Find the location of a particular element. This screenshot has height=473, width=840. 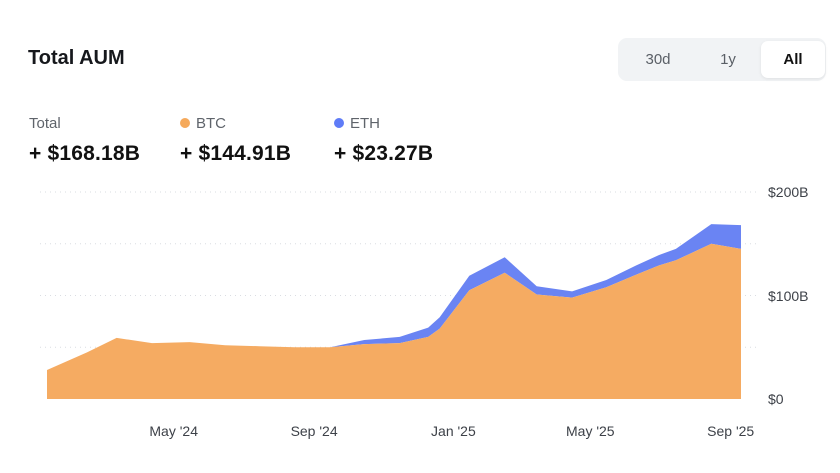

x-tick-label: Sep '24 is located at coordinates (314, 431).